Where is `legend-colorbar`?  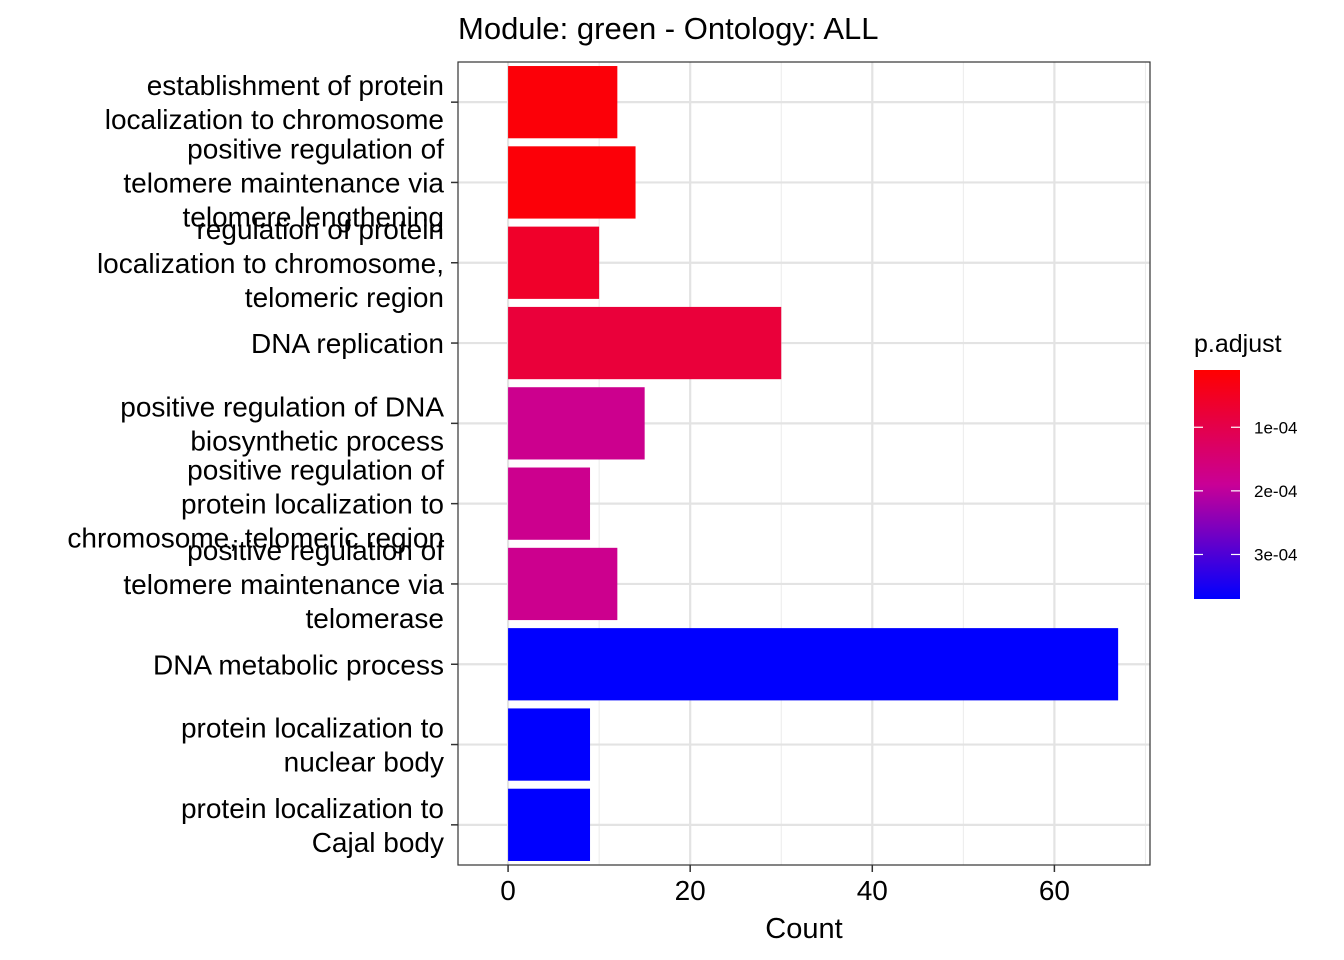 legend-colorbar is located at coordinates (1217, 484).